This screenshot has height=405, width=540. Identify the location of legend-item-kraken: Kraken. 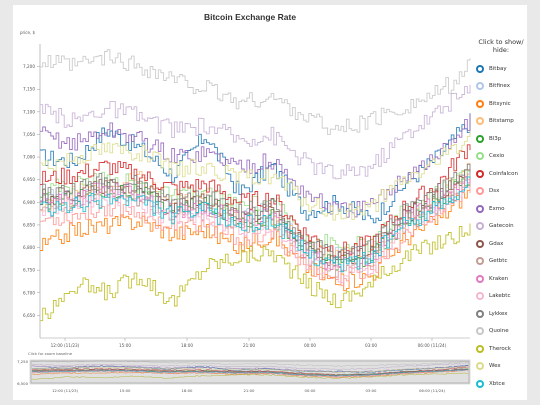
(506, 279).